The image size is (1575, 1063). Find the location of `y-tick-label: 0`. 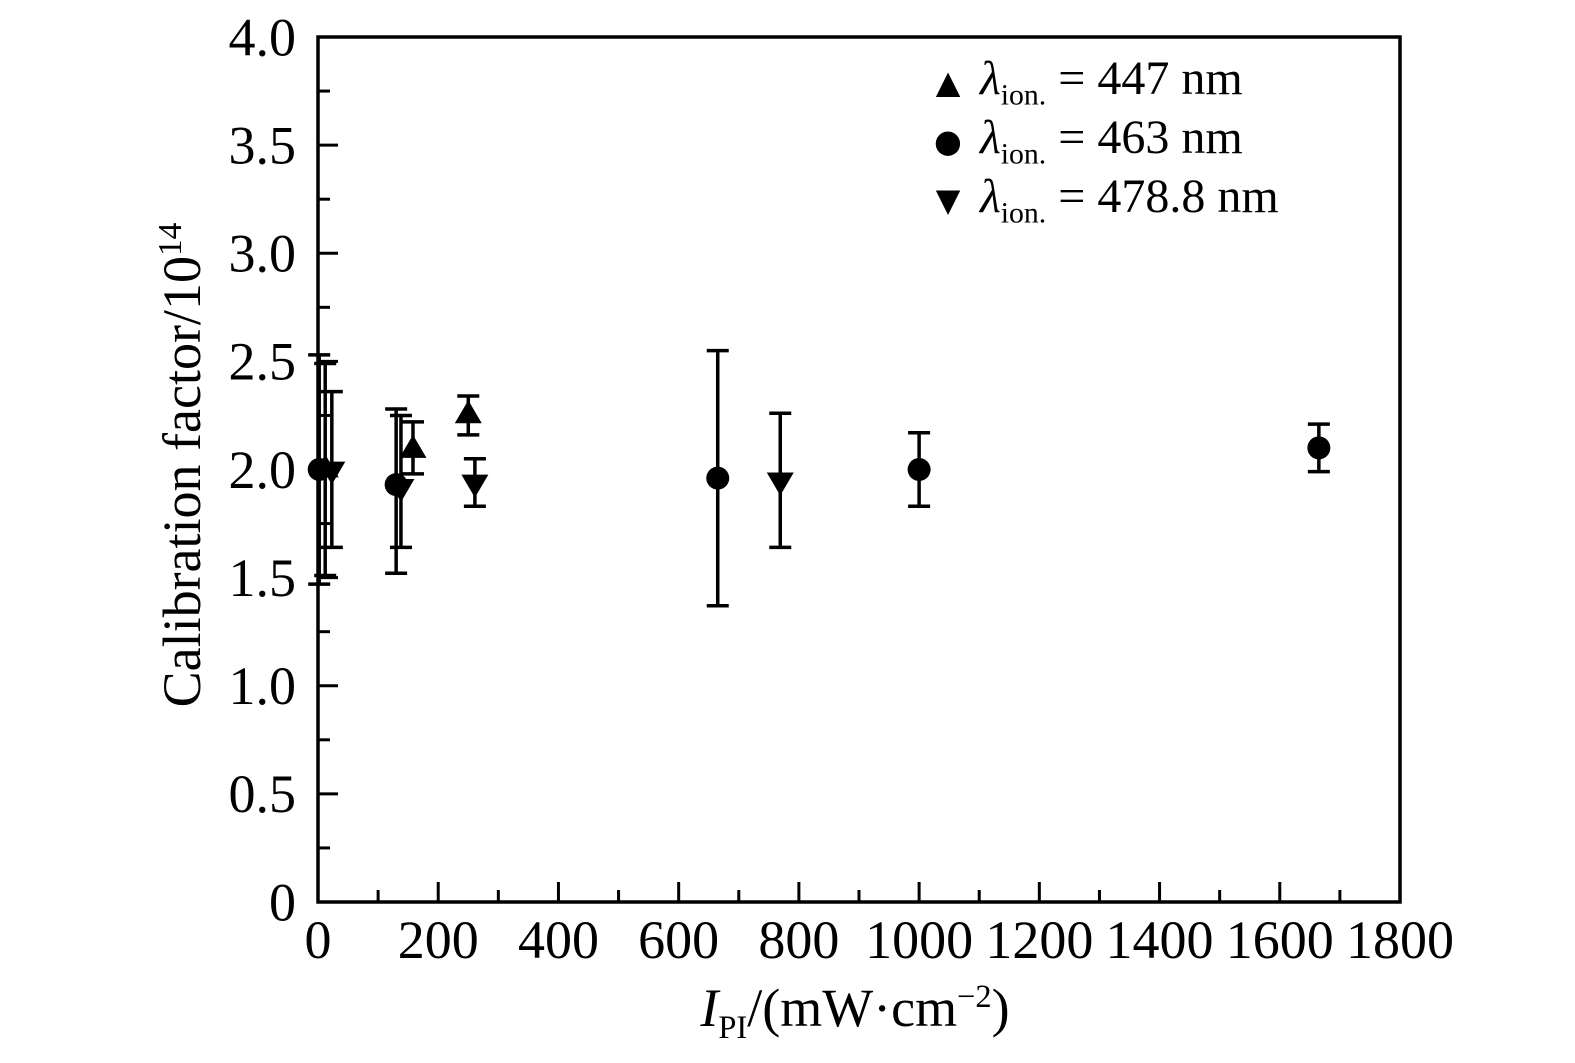

y-tick-label: 0 is located at coordinates (282, 902).